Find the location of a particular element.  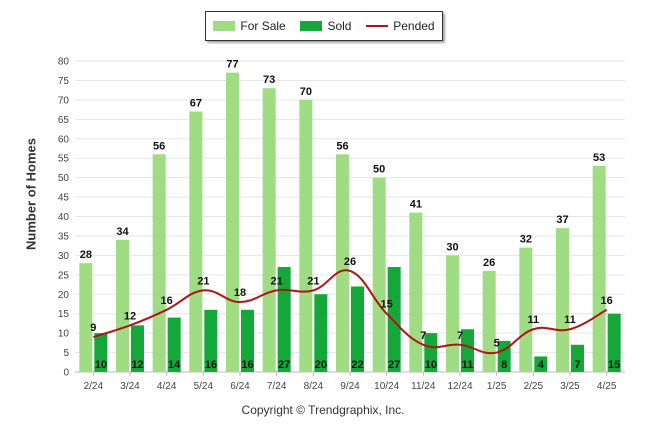

y-tick-label: 15 is located at coordinates (64, 314).